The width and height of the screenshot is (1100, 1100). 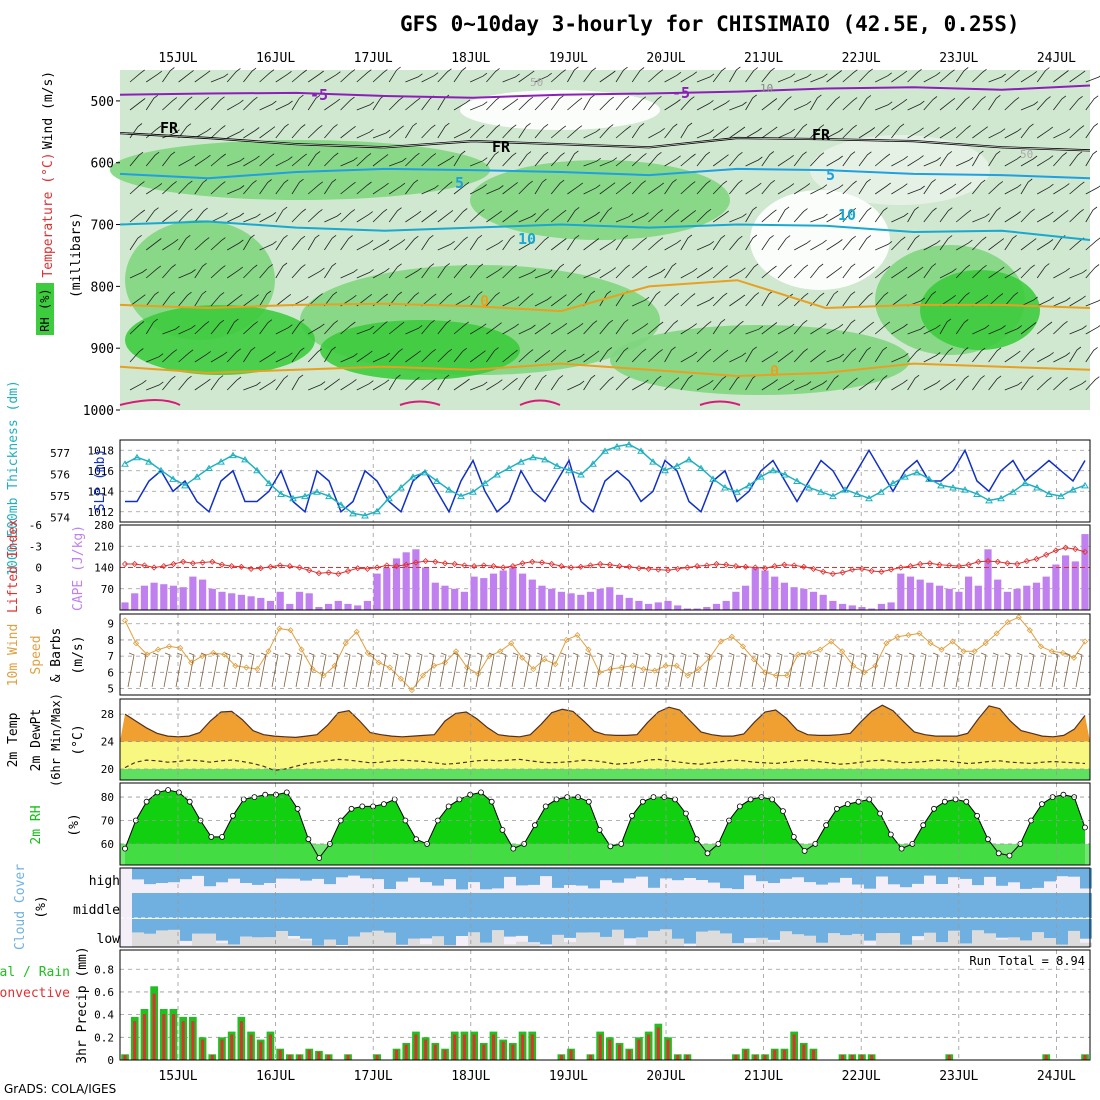 I want to click on thickness-axis-label: 1000~500mb Thickness (dm), so click(x=13, y=478).